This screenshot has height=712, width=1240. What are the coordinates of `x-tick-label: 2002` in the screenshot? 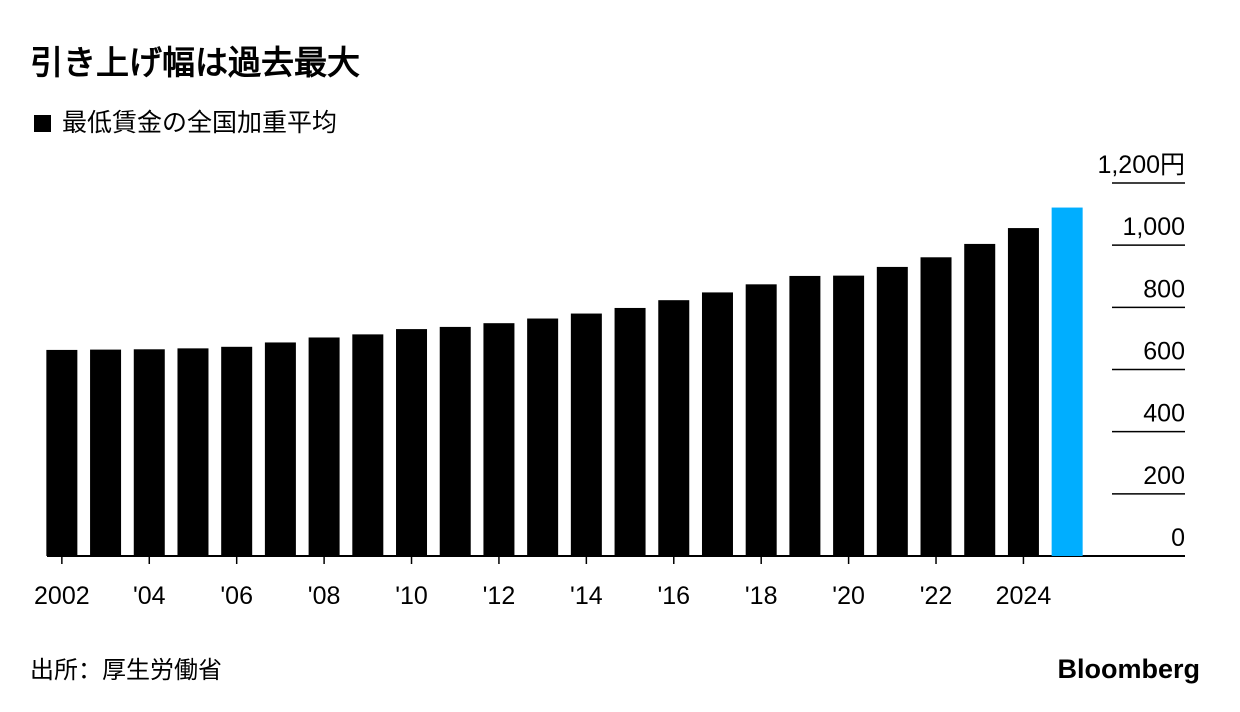 It's located at (62, 596).